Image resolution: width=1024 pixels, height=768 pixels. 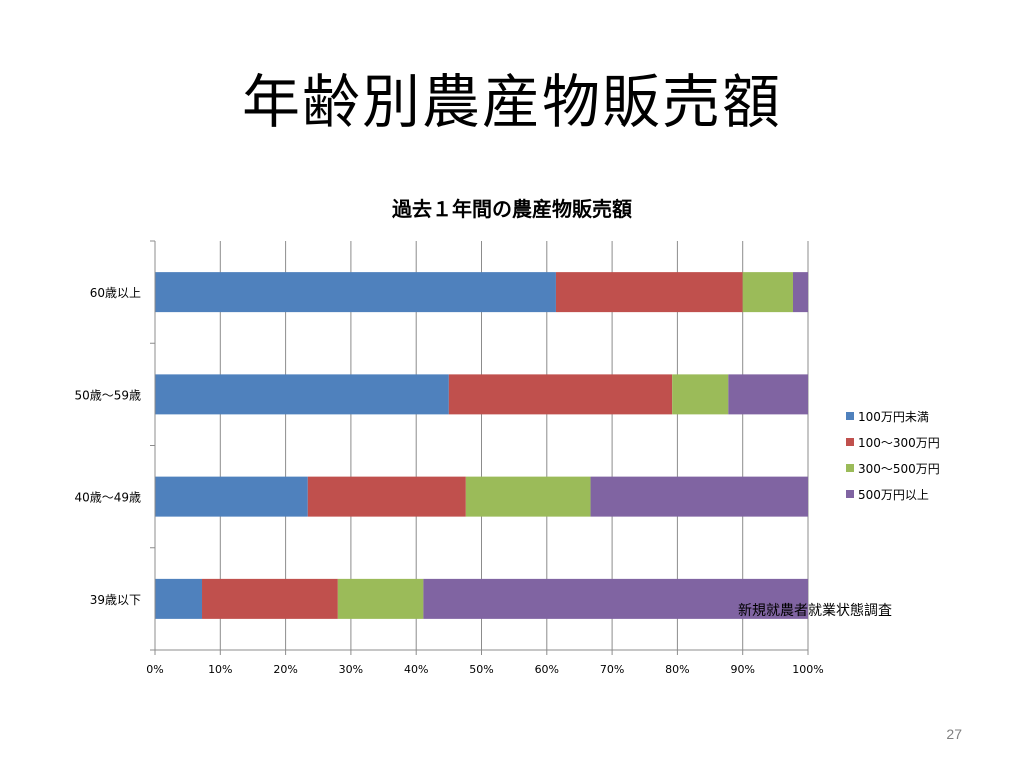 What do you see at coordinates (893, 417) in the screenshot?
I see `legend-label: 100万円未満` at bounding box center [893, 417].